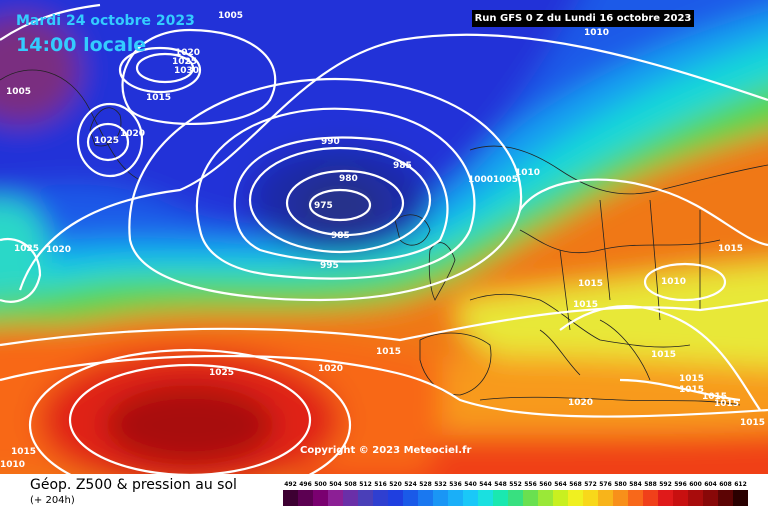 The width and height of the screenshot is (768, 512). What do you see at coordinates (455, 484) in the screenshot?
I see `scale-tick-label: 536` at bounding box center [455, 484].